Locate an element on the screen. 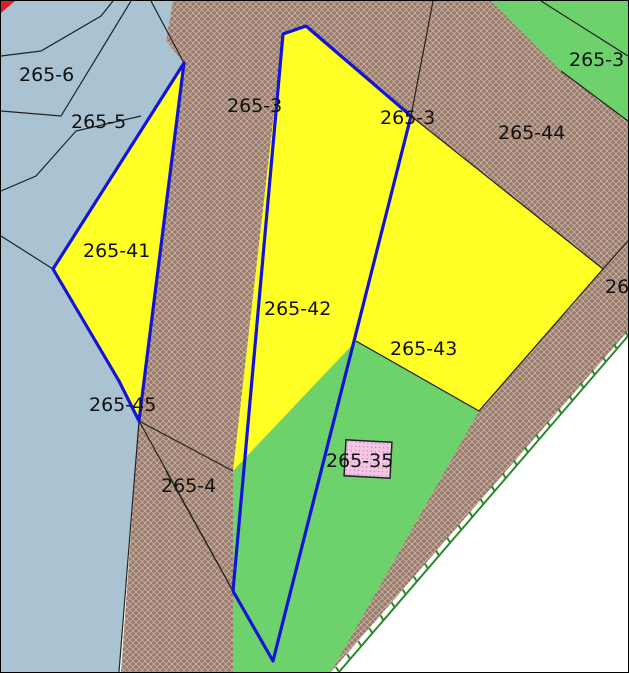  label-265-41: 265-41 is located at coordinates (116, 251).